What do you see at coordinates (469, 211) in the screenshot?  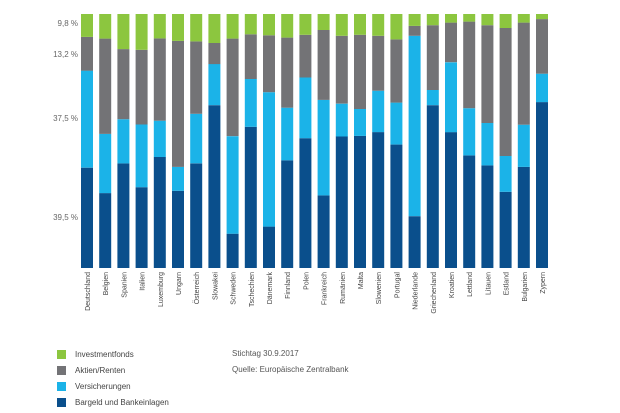 I see `bar-segment-bargeld-und-bankeinlagen-lettland` at bounding box center [469, 211].